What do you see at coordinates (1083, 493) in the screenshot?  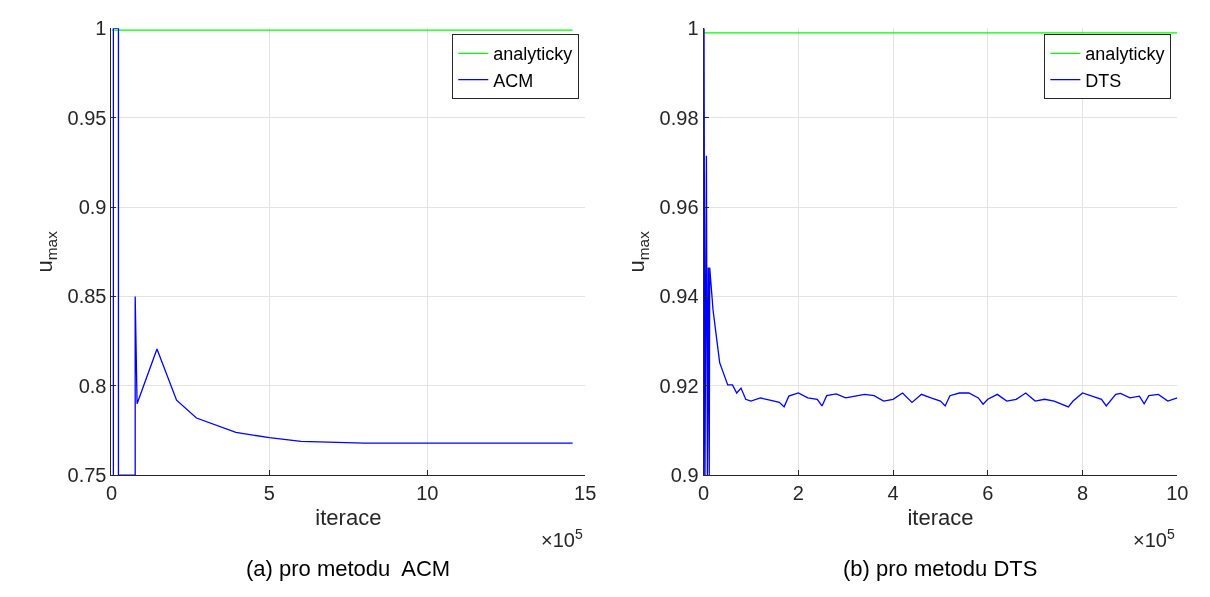 I see `x-tick-label: 8` at bounding box center [1083, 493].